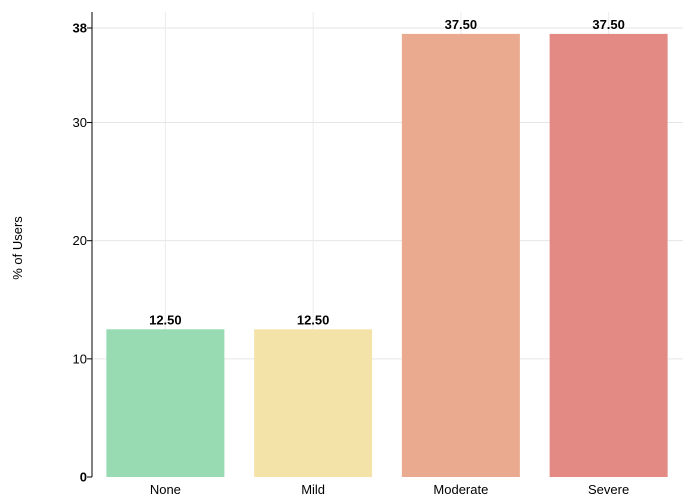 The width and height of the screenshot is (685, 504). What do you see at coordinates (608, 489) in the screenshot?
I see `x-tick-label: Severe` at bounding box center [608, 489].